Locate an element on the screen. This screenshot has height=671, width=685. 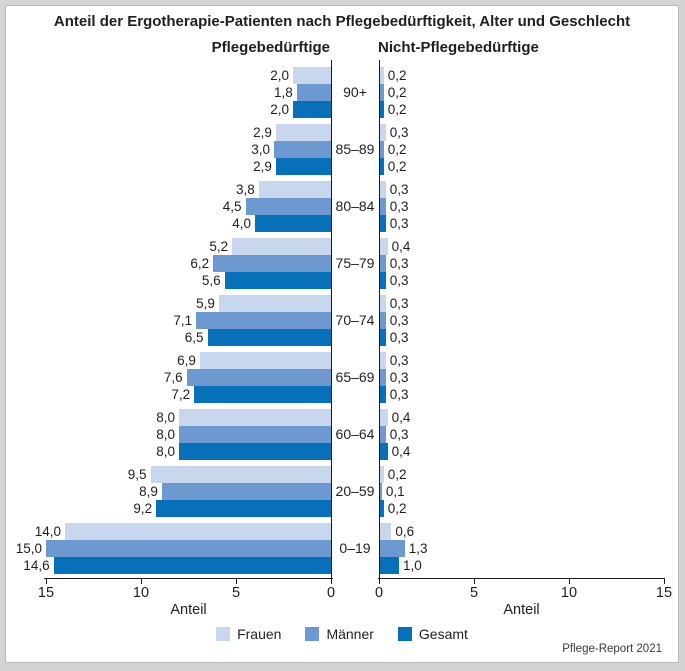
bar-value-label: 5,9 is located at coordinates (205, 303).